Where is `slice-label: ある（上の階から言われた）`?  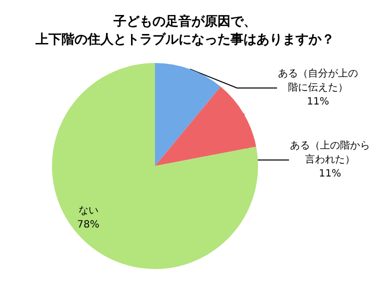 slice-label: ある（上の階から言われた） is located at coordinates (330, 153).